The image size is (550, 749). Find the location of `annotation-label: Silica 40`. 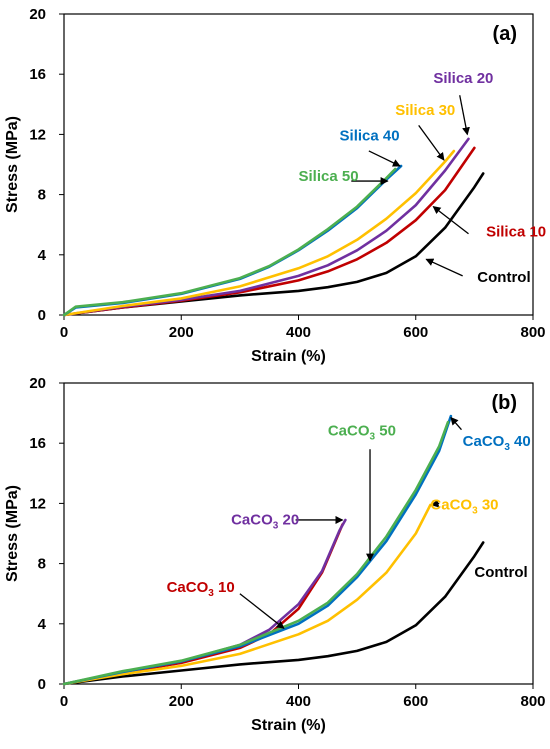

annotation-label: Silica 40 is located at coordinates (370, 135).